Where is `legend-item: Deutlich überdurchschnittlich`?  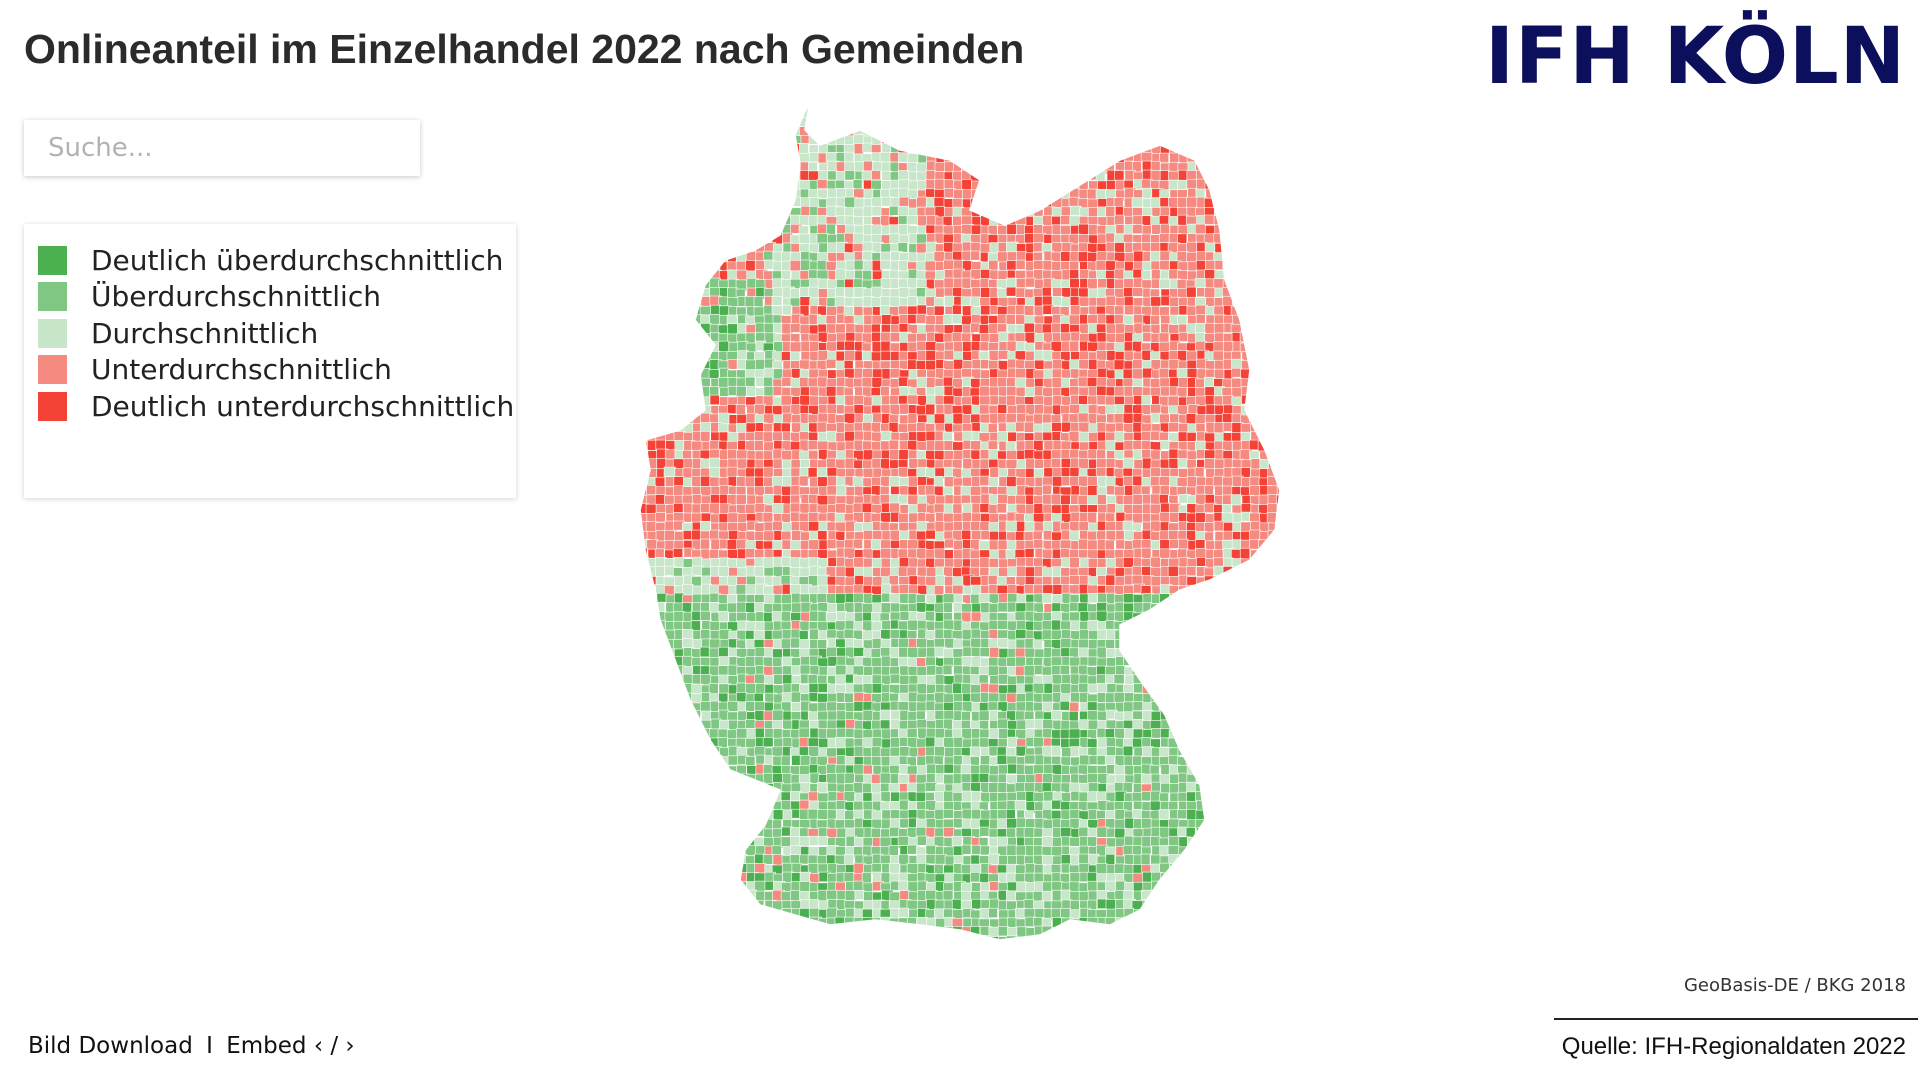 legend-item: Deutlich überdurchschnittlich is located at coordinates (277, 260).